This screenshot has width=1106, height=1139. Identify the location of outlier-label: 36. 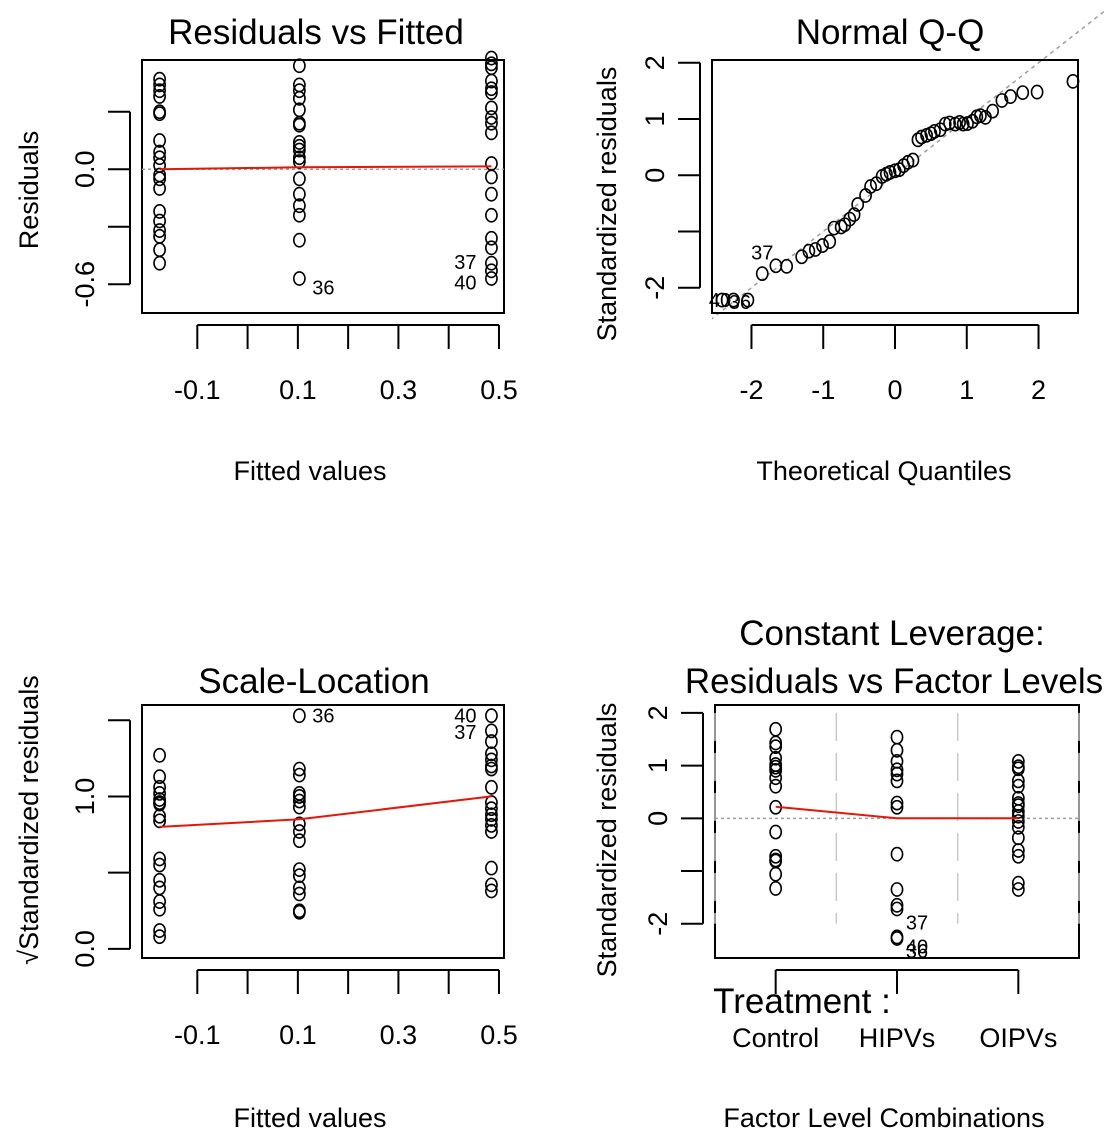
(917, 952).